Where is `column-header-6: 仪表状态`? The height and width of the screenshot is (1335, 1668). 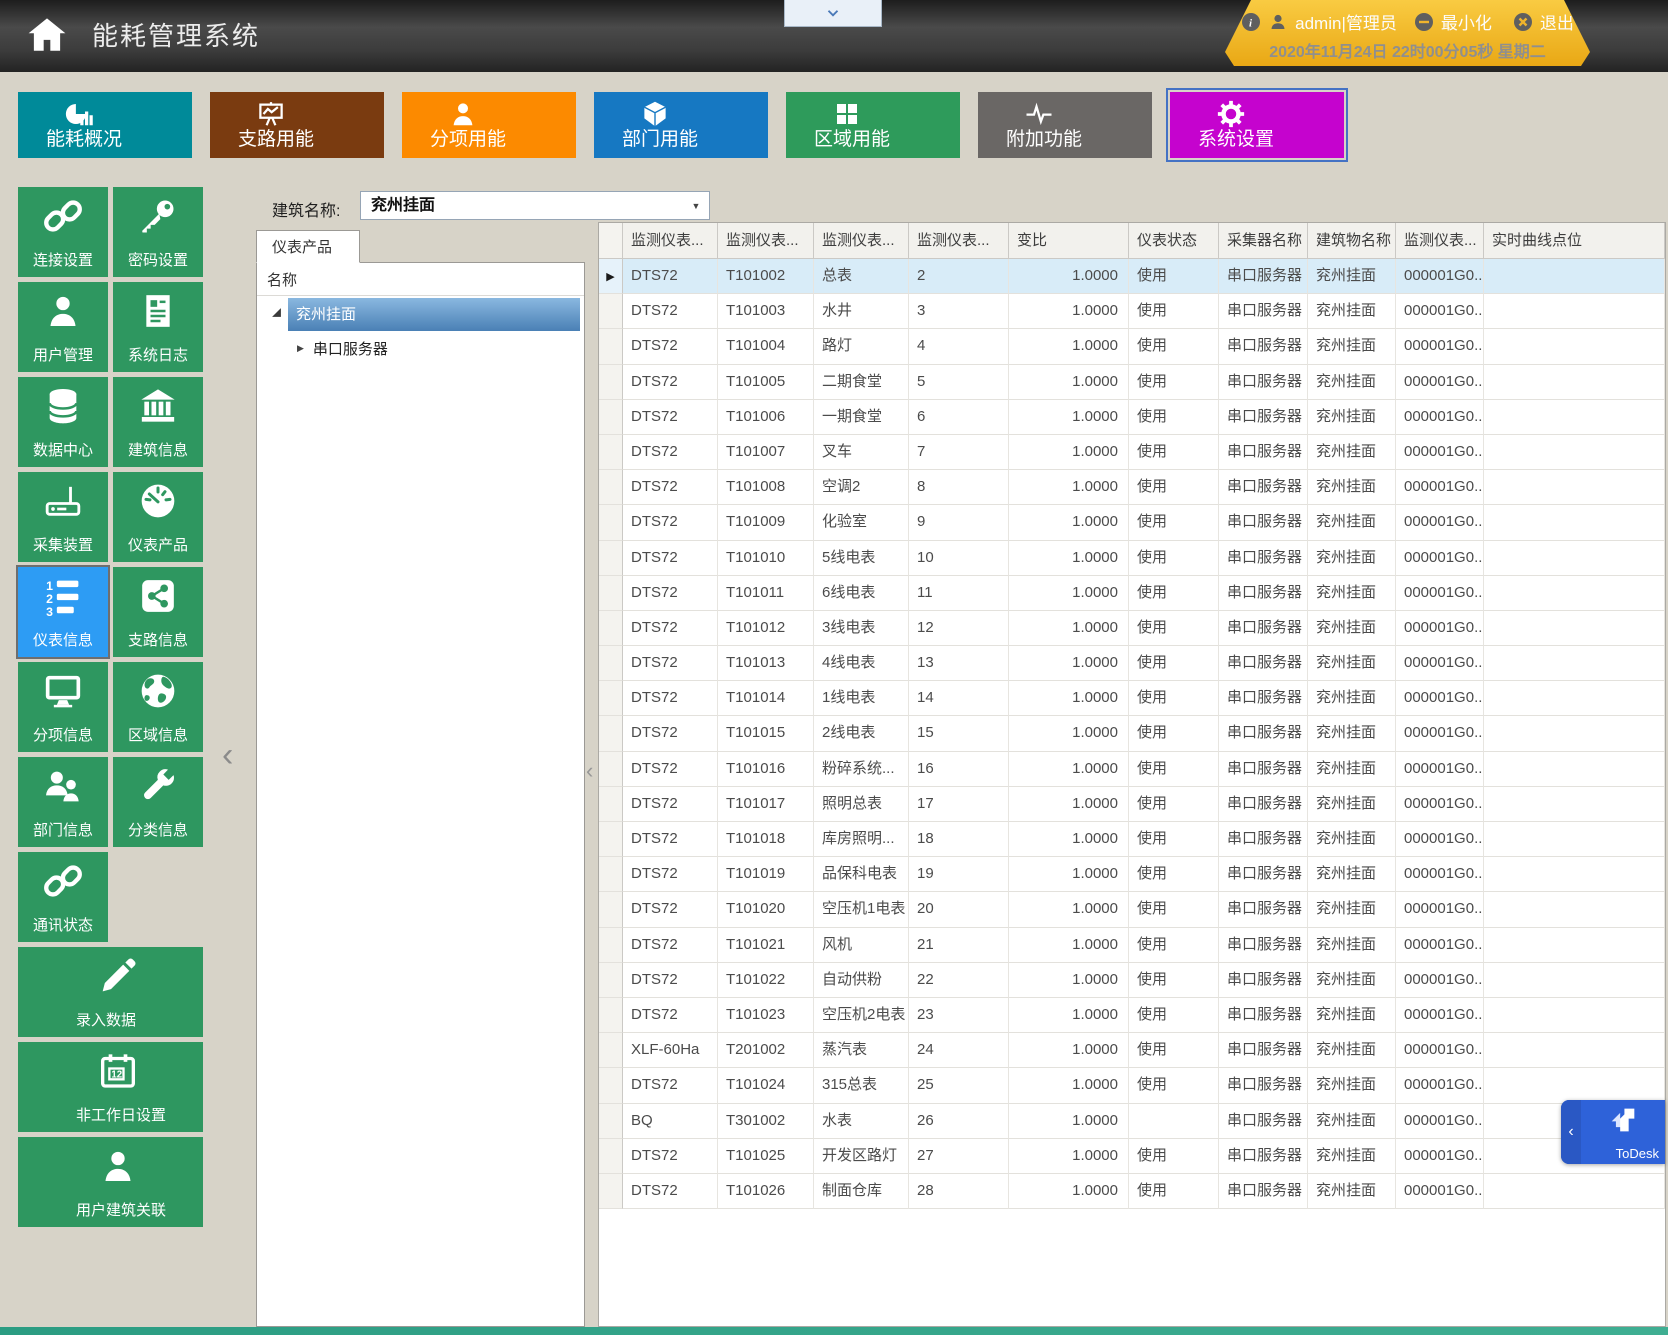 column-header-6: 仪表状态 is located at coordinates (1174, 241).